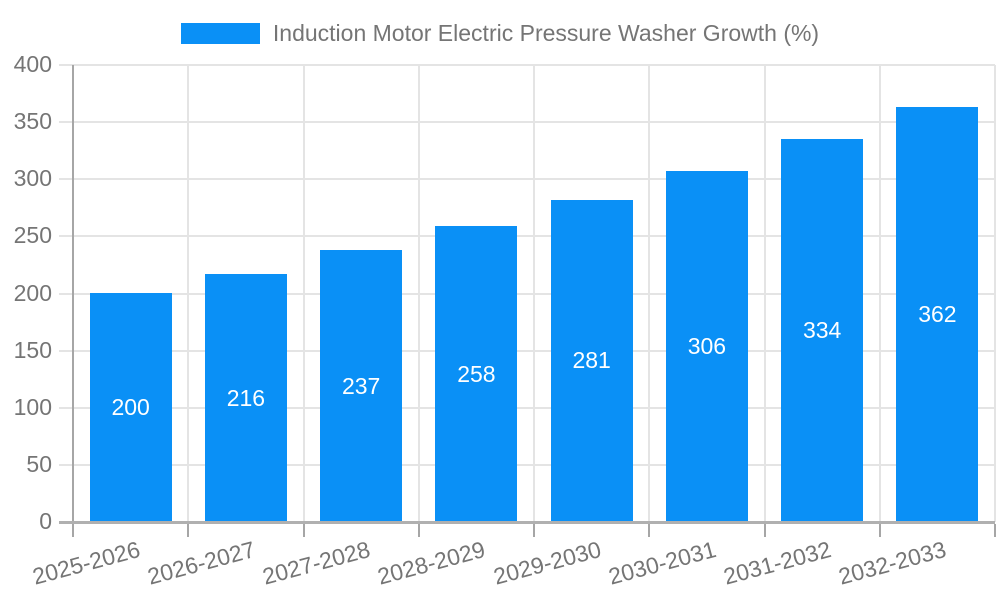 Image resolution: width=1000 pixels, height=600 pixels. Describe the element at coordinates (32, 292) in the screenshot. I see `y-tick-label: 200` at that location.